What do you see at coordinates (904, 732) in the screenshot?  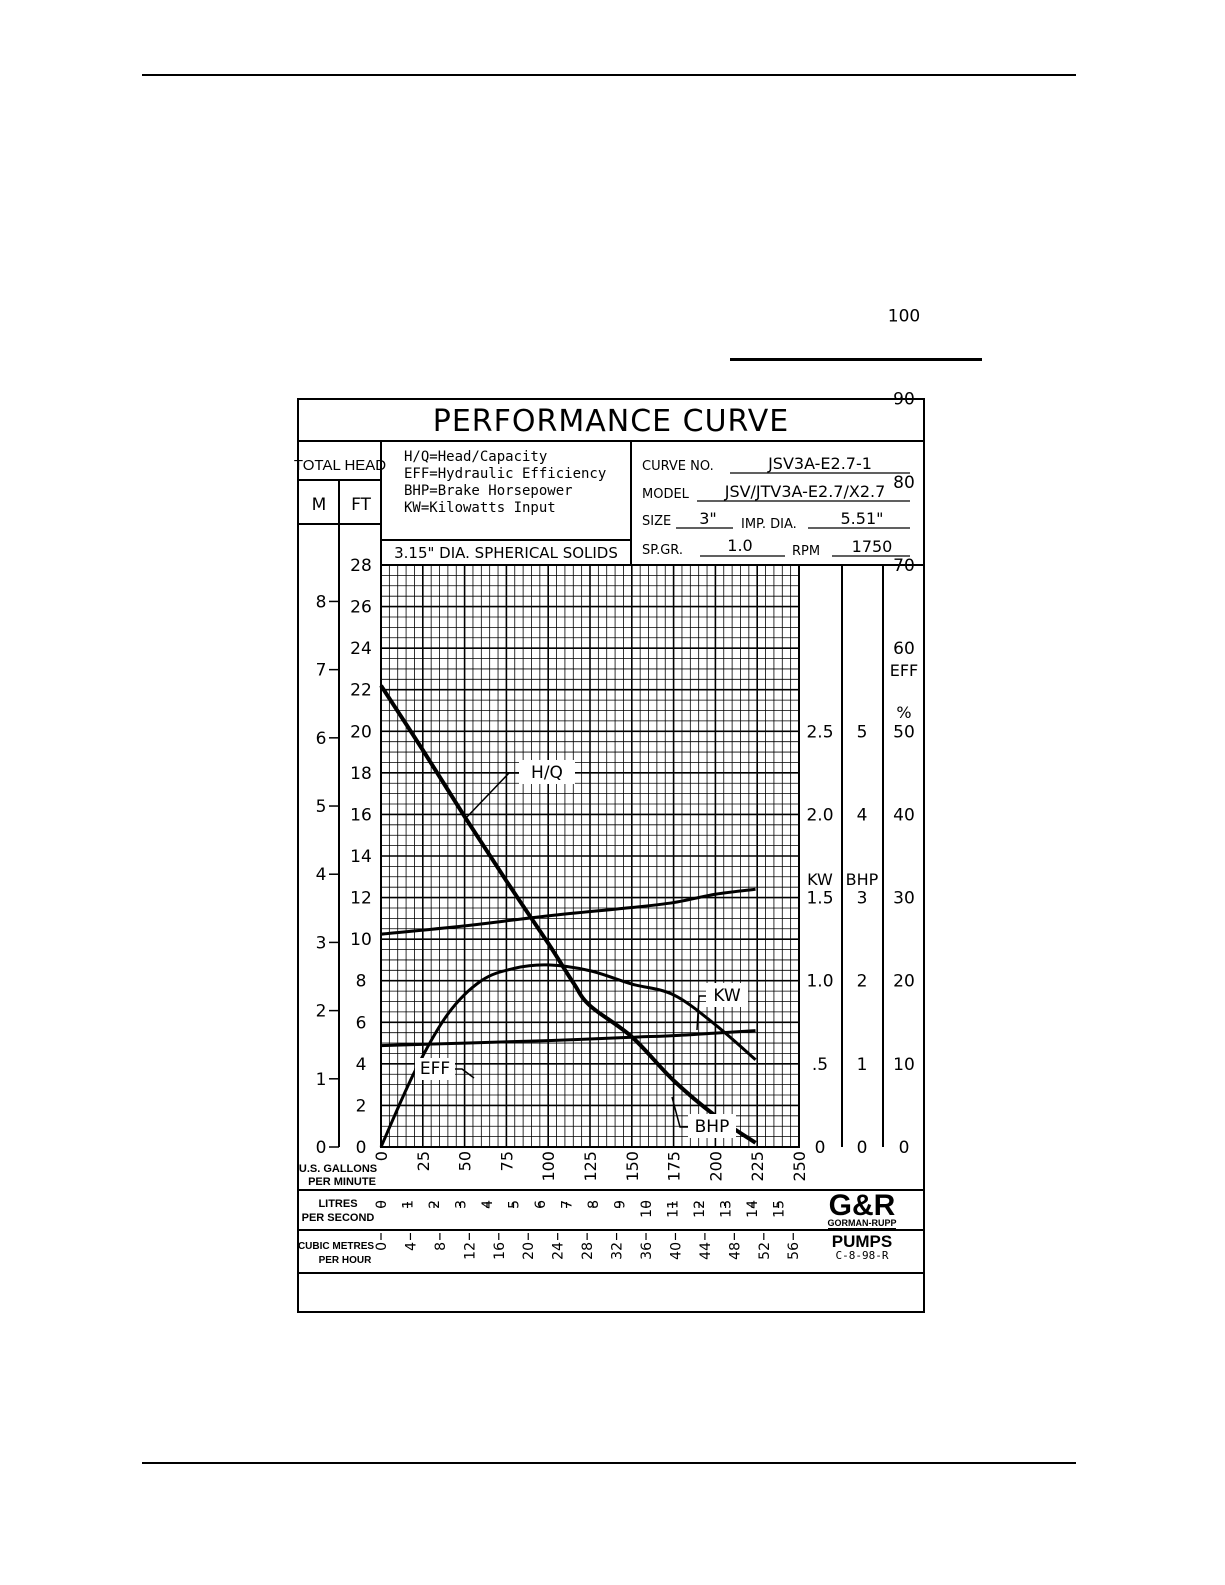 I see `eff-tick-label: 50` at bounding box center [904, 732].